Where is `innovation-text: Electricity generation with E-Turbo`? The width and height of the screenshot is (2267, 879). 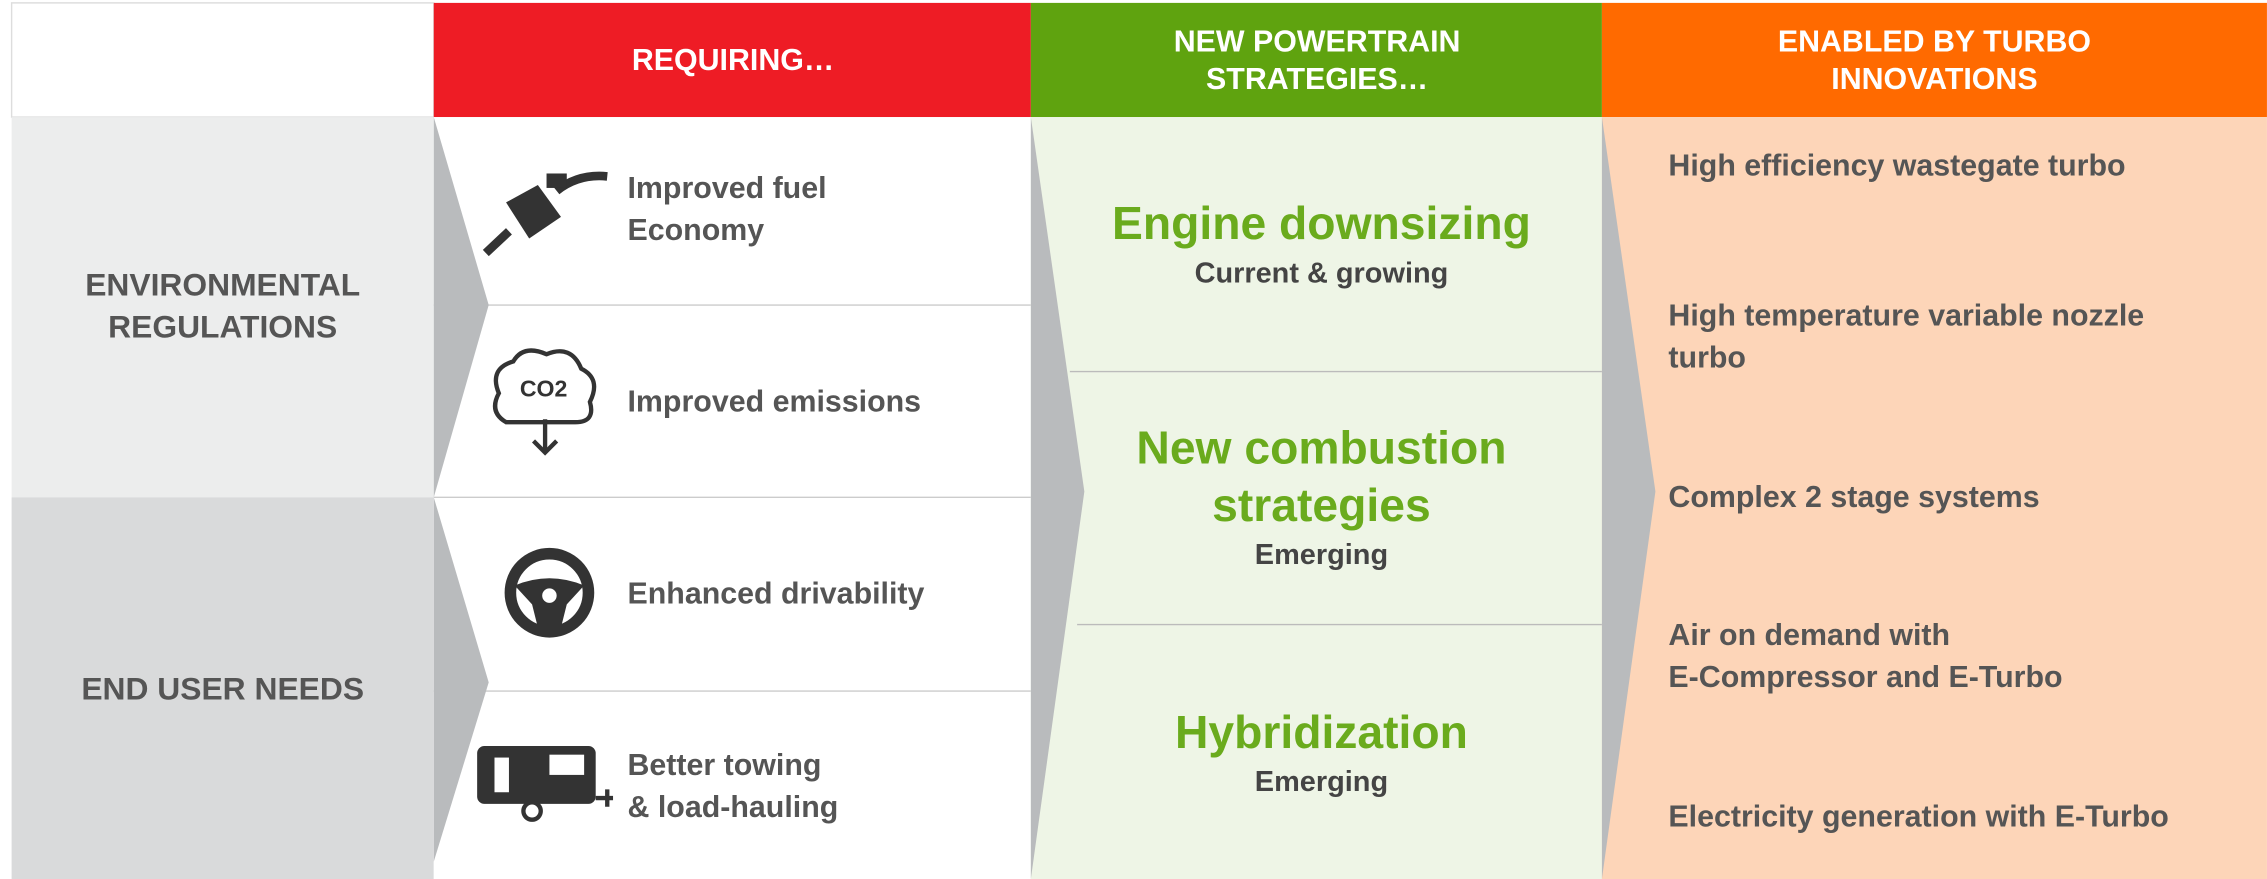 innovation-text: Electricity generation with E-Turbo is located at coordinates (1918, 816).